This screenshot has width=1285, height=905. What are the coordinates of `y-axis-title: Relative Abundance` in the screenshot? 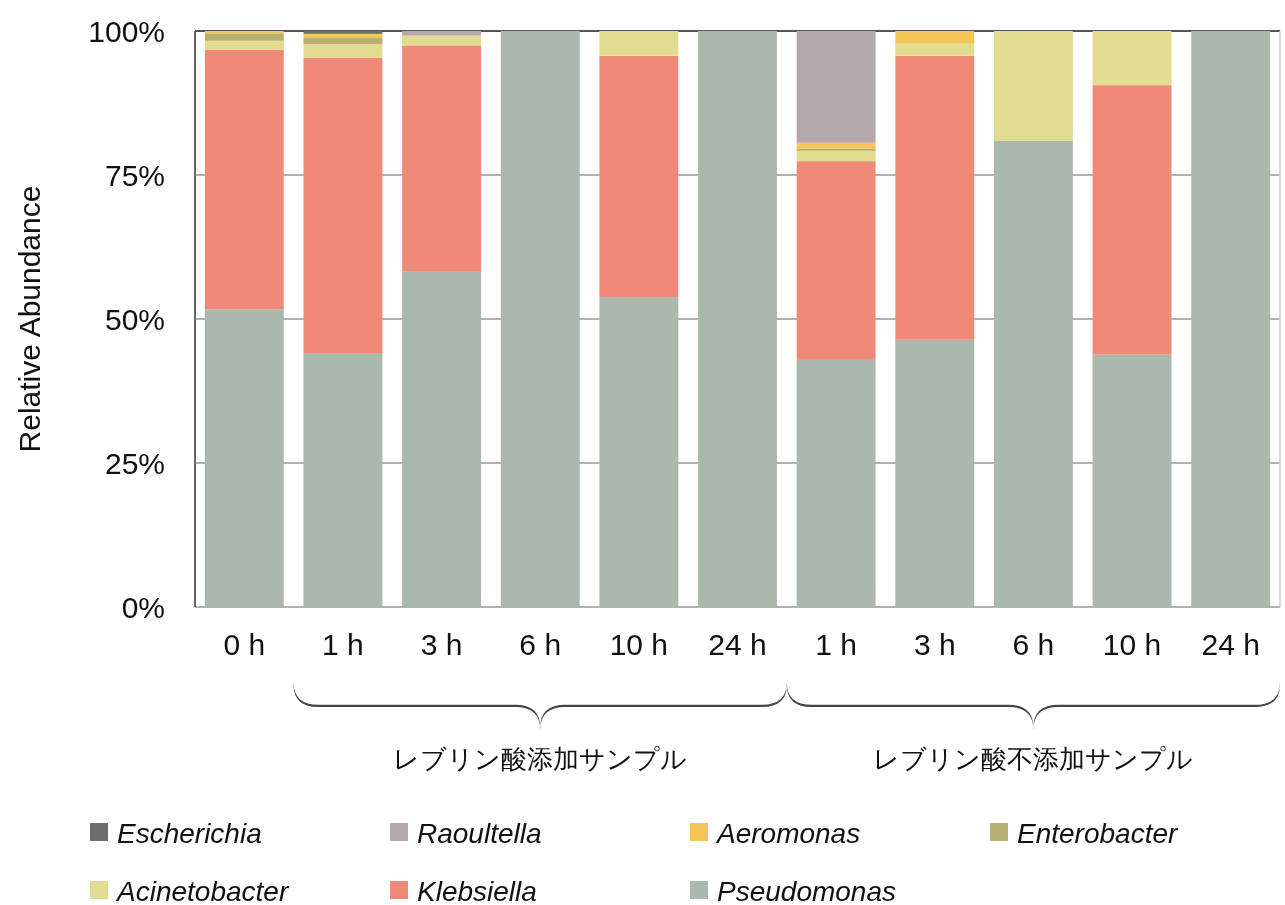 It's located at (29, 319).